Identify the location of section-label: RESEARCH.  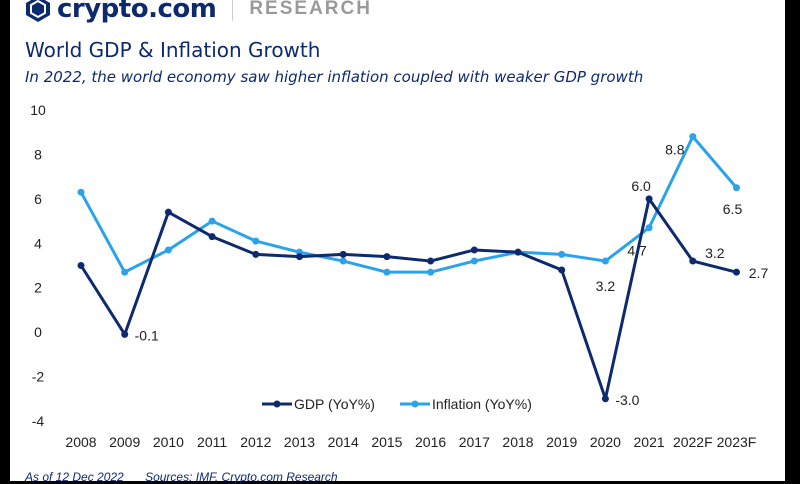
(310, 9).